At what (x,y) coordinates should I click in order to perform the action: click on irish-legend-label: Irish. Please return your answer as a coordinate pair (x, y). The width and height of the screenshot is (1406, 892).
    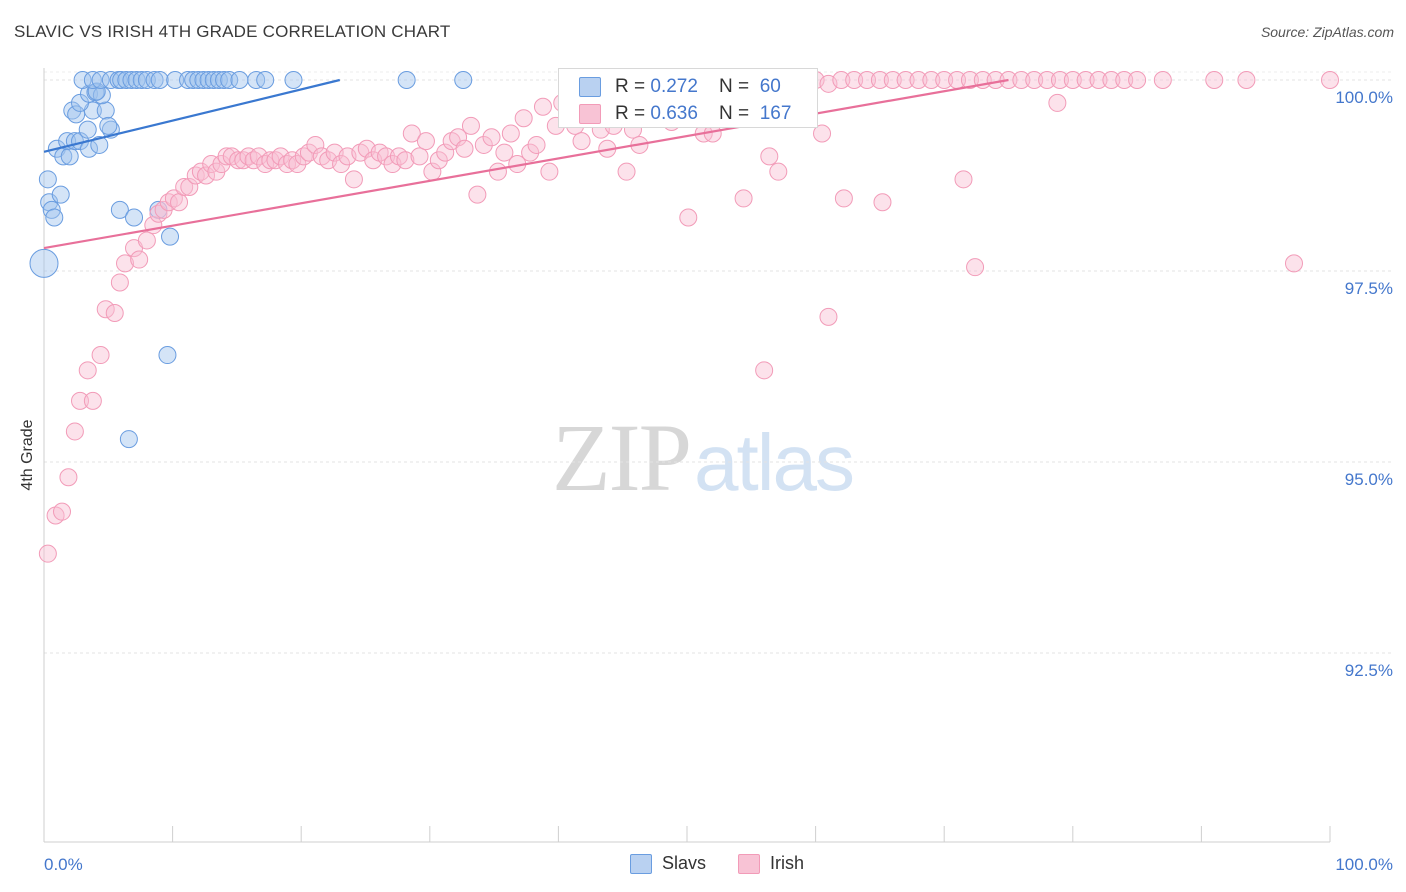
    Looking at the image, I should click on (787, 863).